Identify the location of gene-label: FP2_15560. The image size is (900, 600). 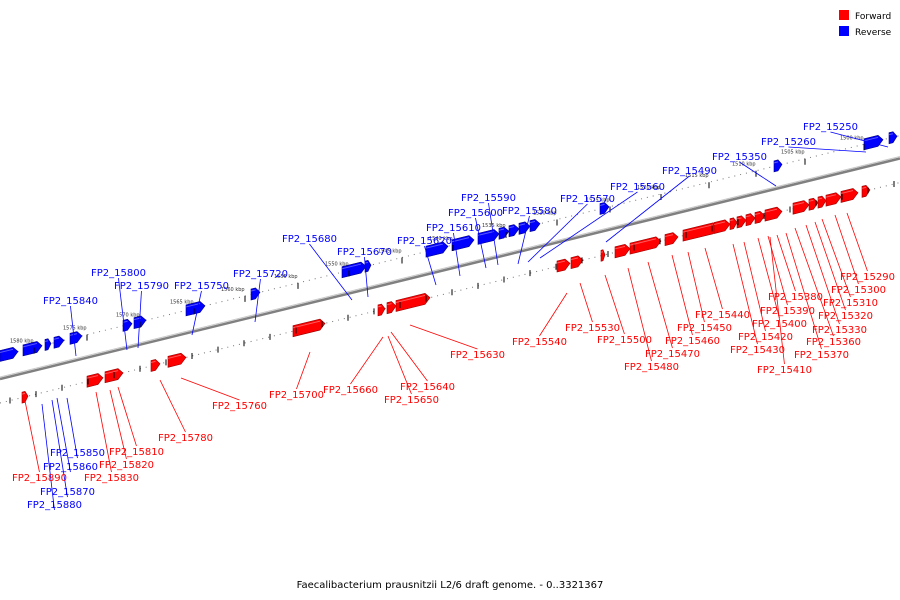
(637, 187).